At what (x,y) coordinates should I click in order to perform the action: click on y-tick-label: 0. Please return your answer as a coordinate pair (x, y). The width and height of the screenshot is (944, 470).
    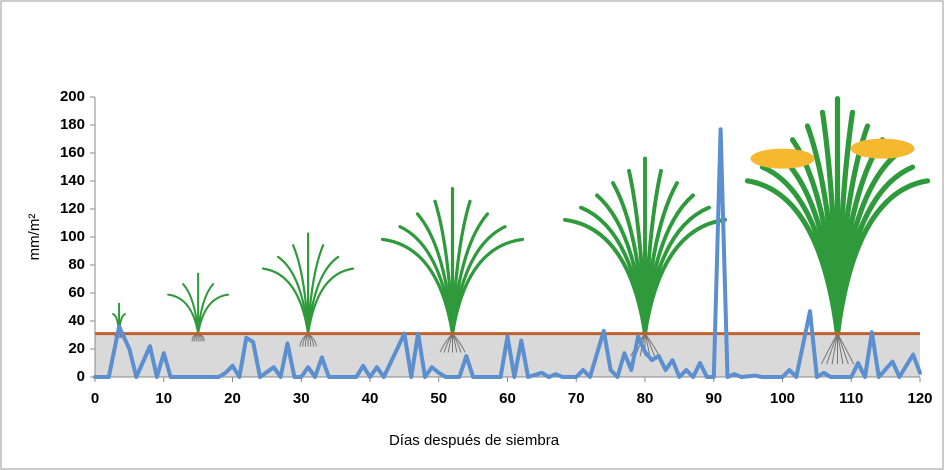
    Looking at the image, I should click on (81, 376).